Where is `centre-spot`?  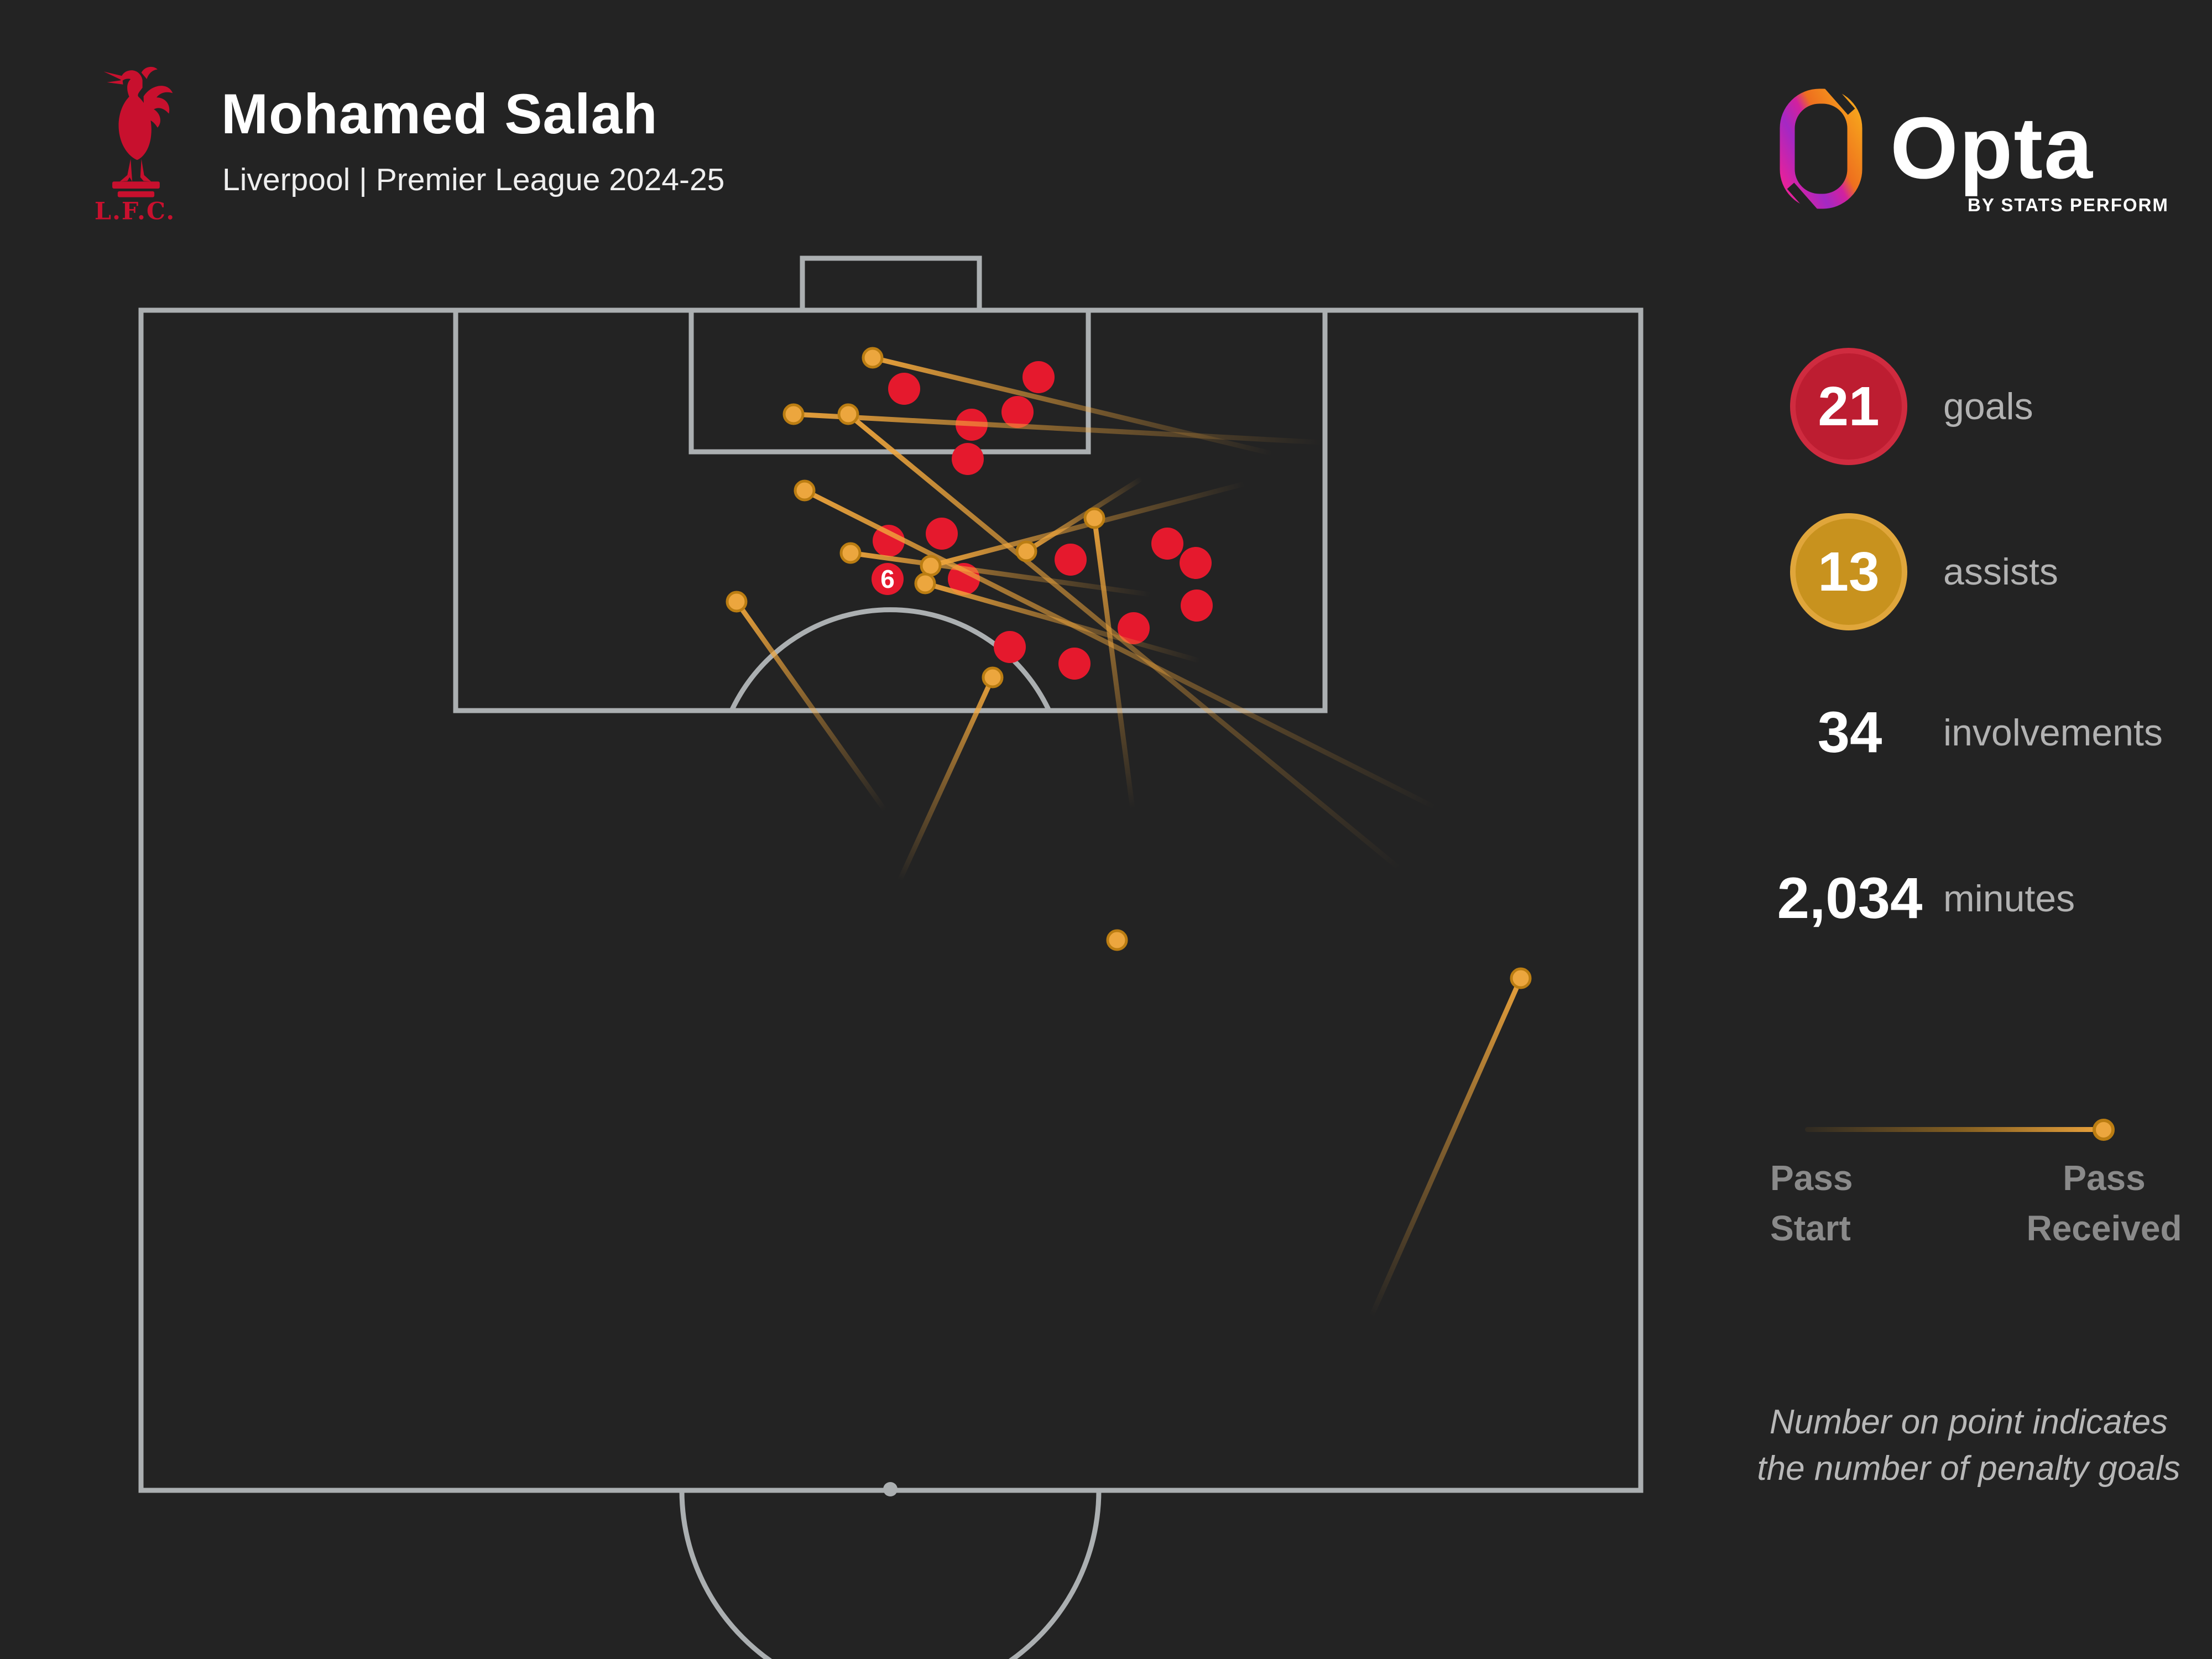
centre-spot is located at coordinates (891, 1489).